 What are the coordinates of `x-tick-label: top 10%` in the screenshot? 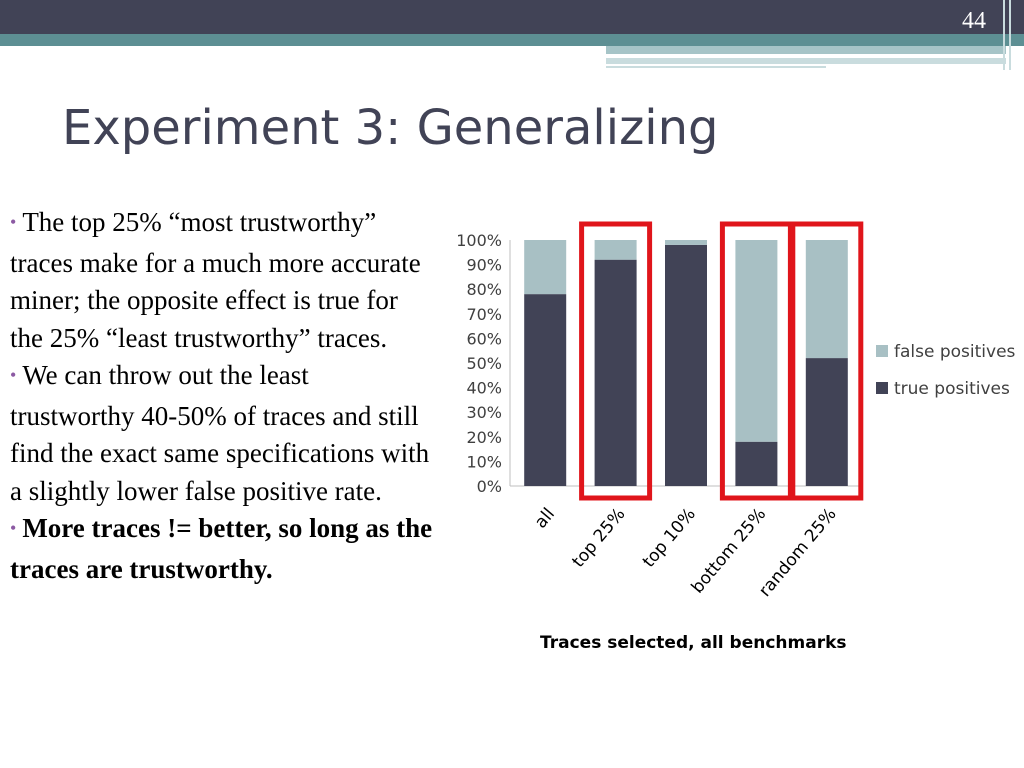 It's located at (669, 537).